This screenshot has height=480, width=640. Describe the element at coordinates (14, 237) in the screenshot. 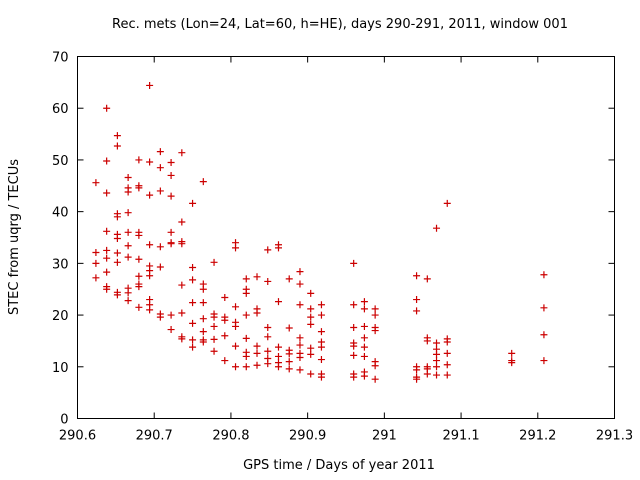

I see `y-axis-label: STEC from uqrg / TECUs` at that location.